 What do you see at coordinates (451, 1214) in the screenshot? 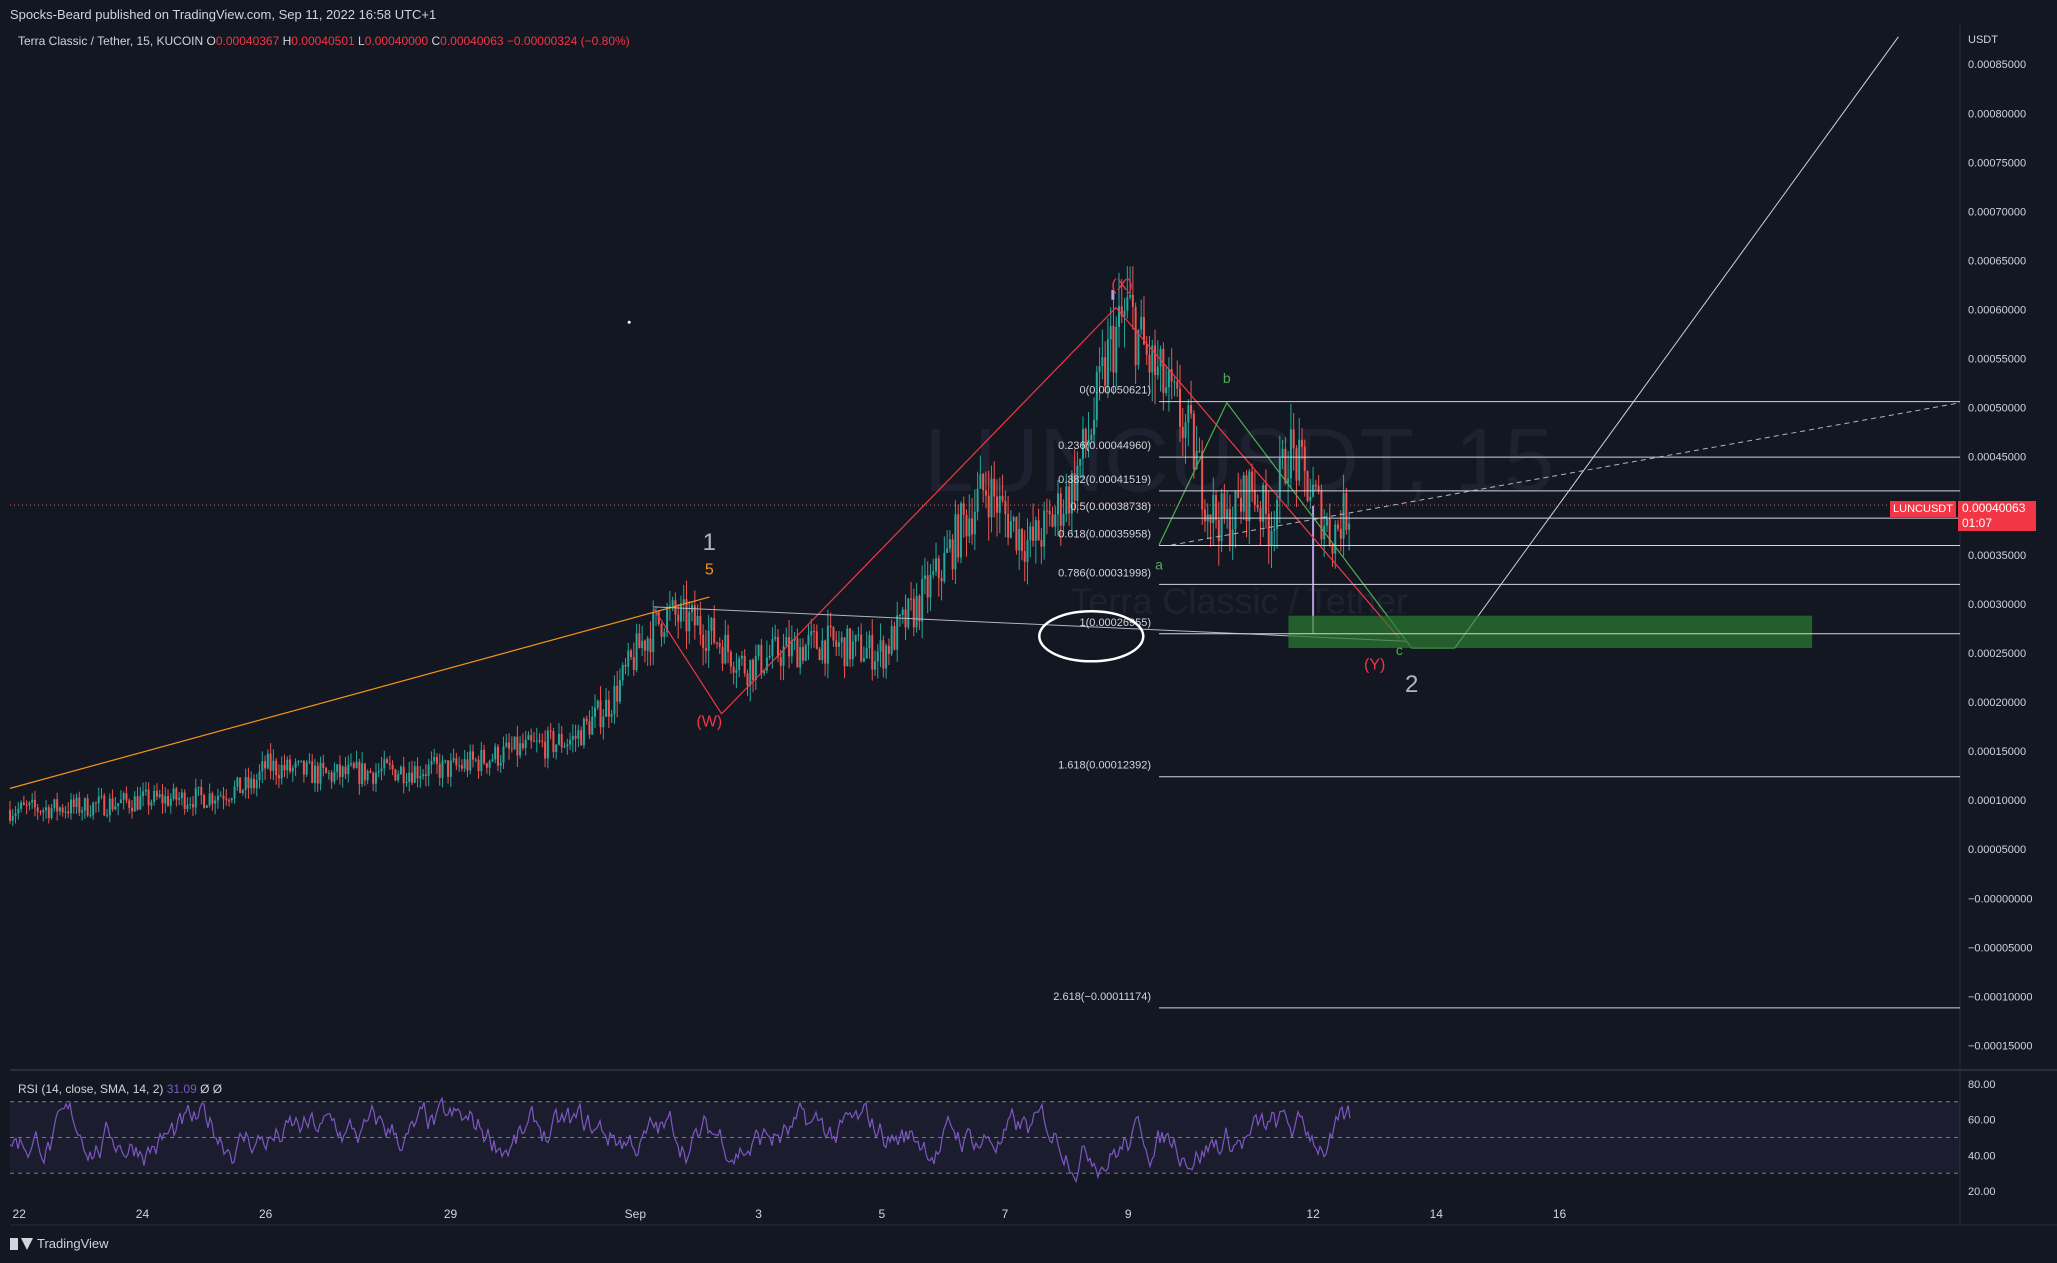
I see `time-tick-label: 29` at bounding box center [451, 1214].